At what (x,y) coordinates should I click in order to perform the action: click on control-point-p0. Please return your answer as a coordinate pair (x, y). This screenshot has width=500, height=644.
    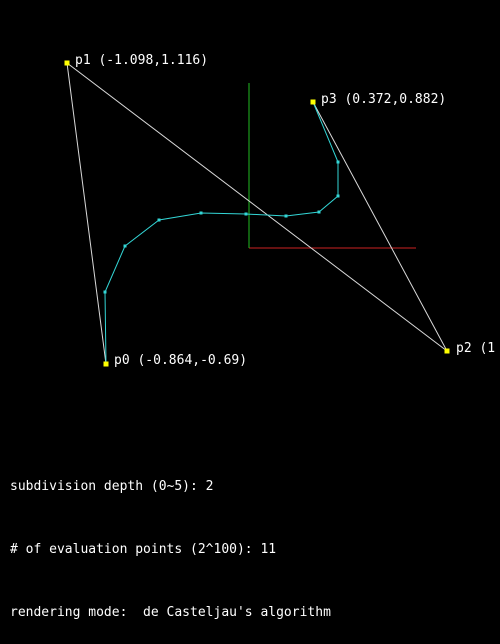
    Looking at the image, I should click on (106, 364).